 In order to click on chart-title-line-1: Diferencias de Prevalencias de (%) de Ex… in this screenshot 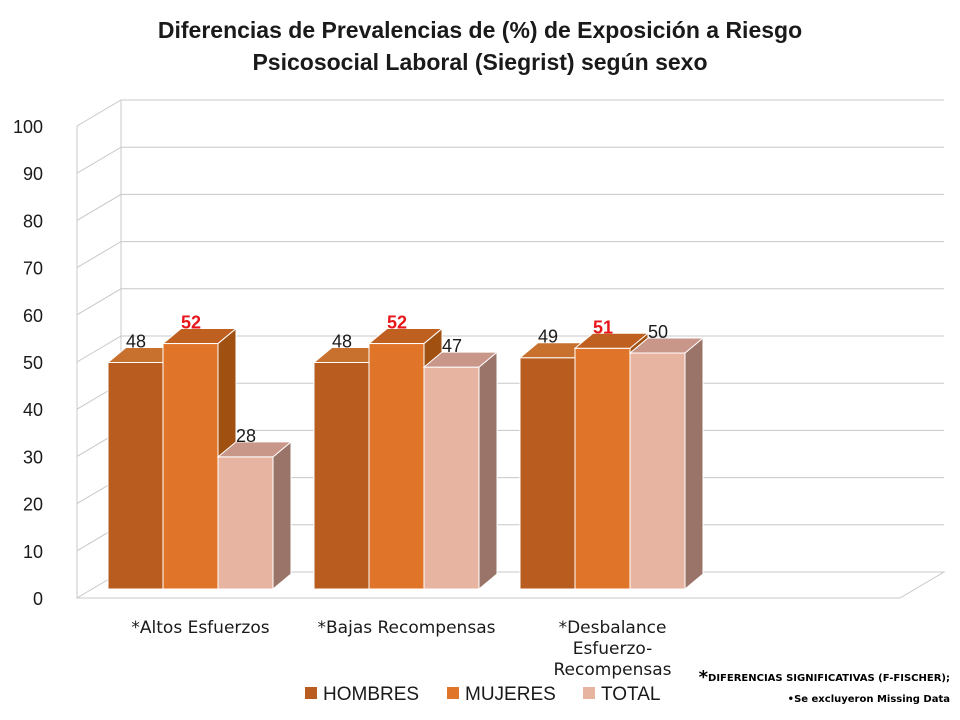, I will do `click(480, 30)`.